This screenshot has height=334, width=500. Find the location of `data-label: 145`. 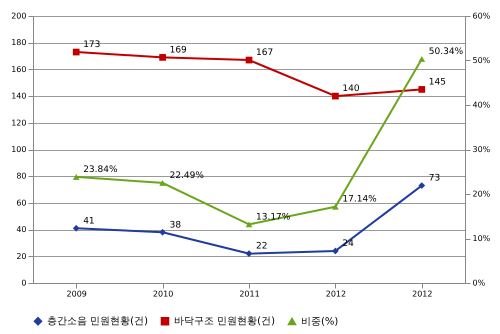

data-label: 145 is located at coordinates (437, 82).